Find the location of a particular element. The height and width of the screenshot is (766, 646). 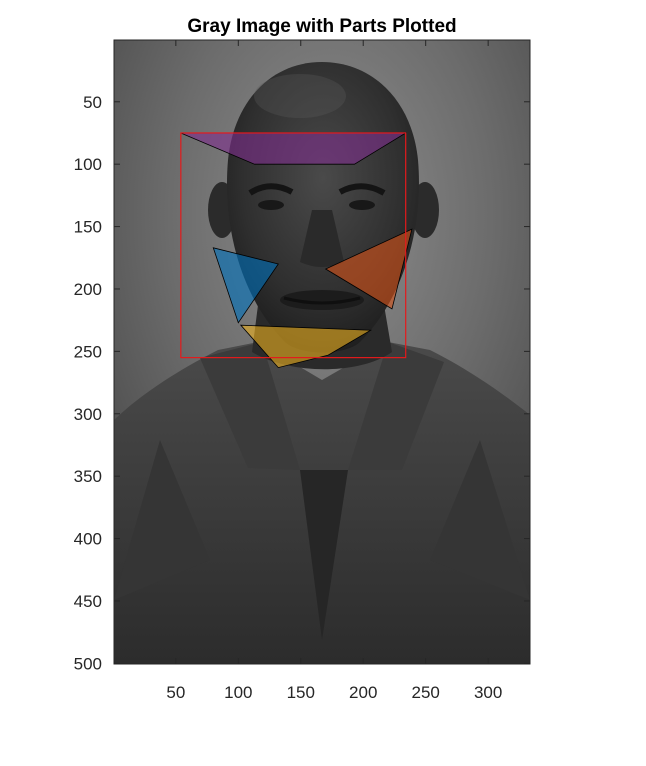

x-tick-label: 200 is located at coordinates (363, 692).